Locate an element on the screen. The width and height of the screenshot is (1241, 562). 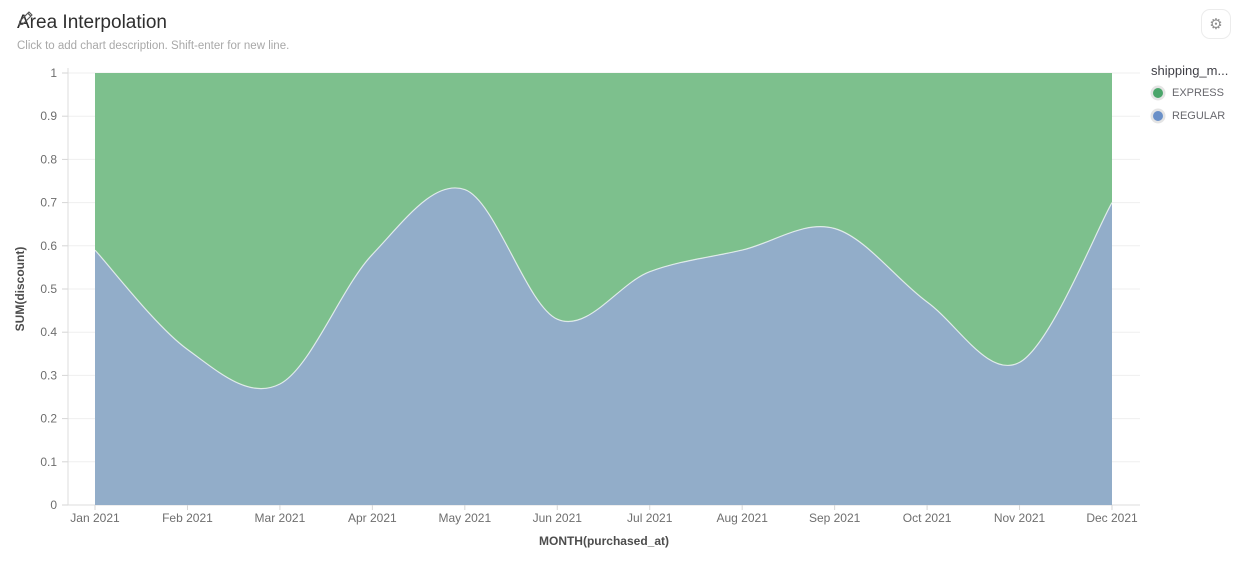
x-tick-label: Mar 2021 is located at coordinates (280, 518).